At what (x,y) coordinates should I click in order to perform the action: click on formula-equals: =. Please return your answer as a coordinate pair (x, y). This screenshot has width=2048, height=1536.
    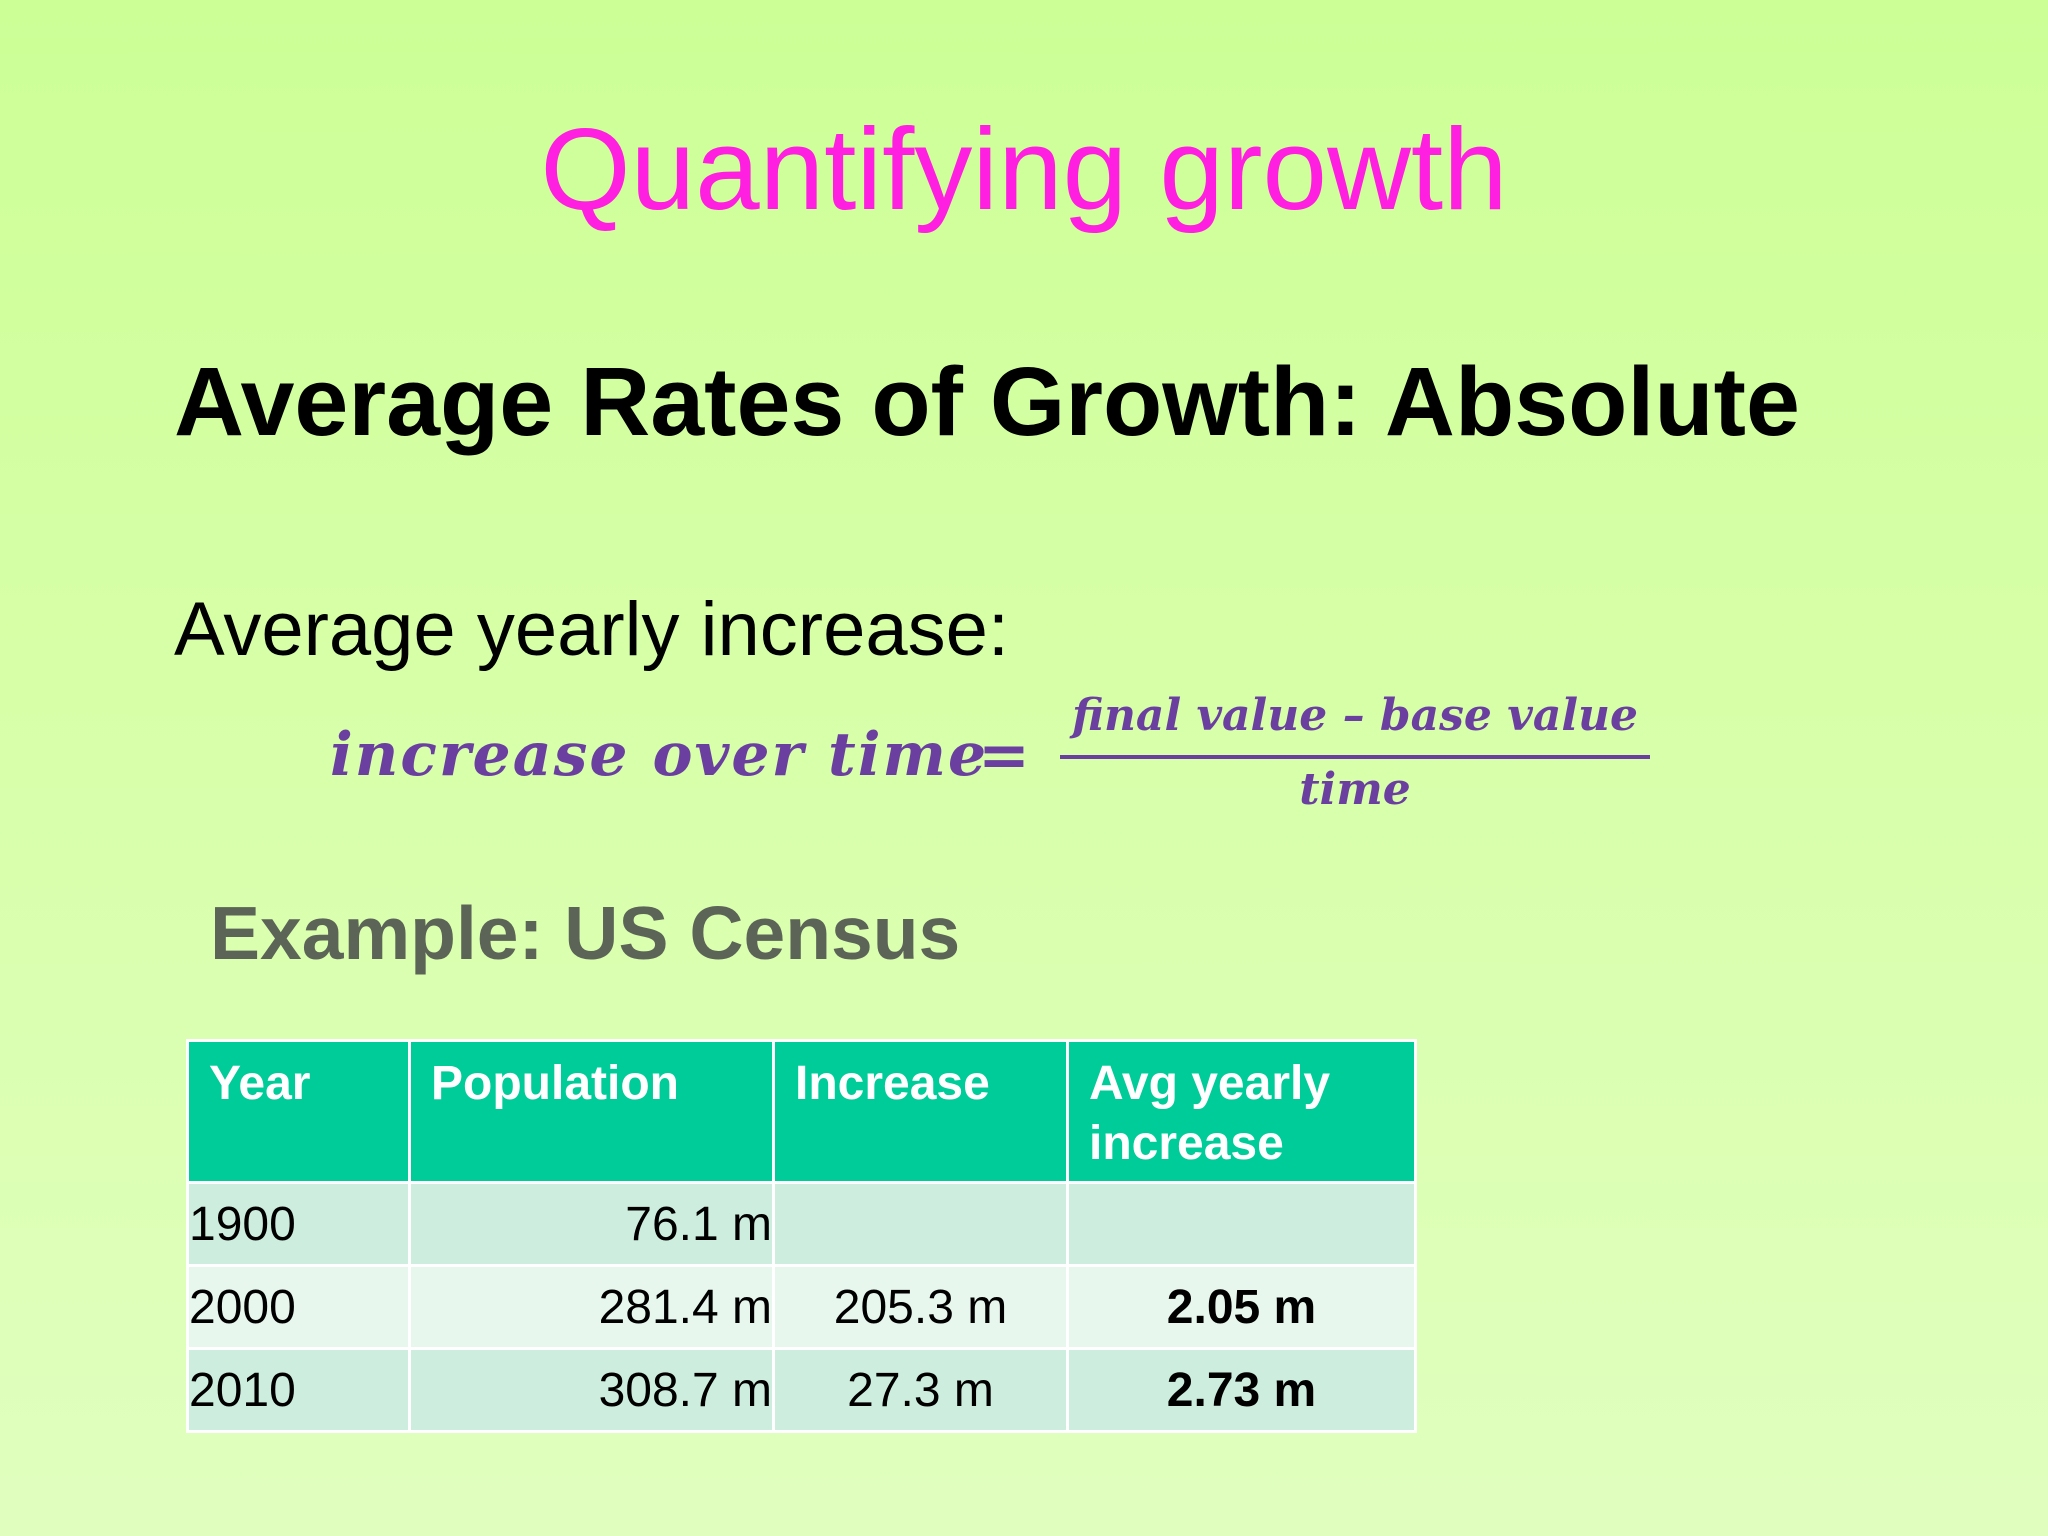
    Looking at the image, I should click on (1004, 754).